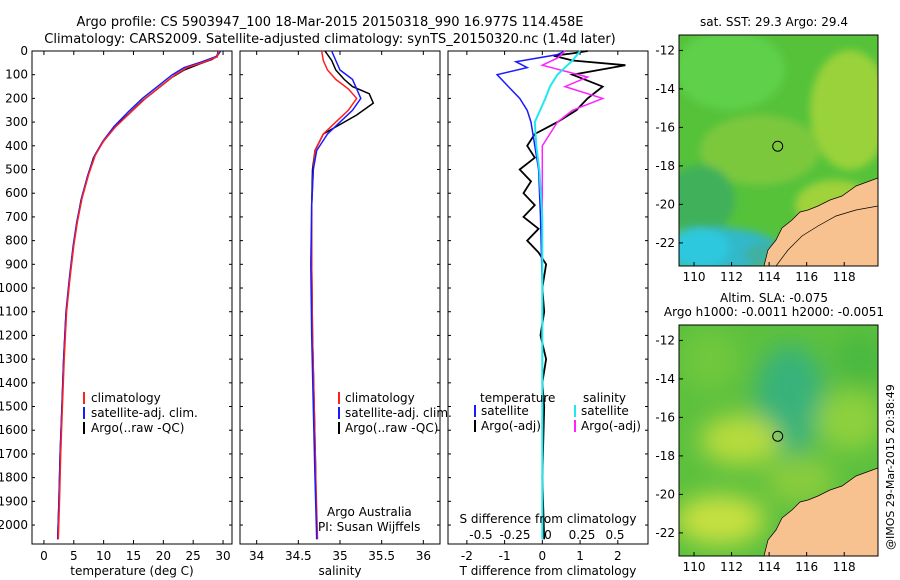 This screenshot has width=900, height=580. I want to click on difference-profiles, so click(560, 295).